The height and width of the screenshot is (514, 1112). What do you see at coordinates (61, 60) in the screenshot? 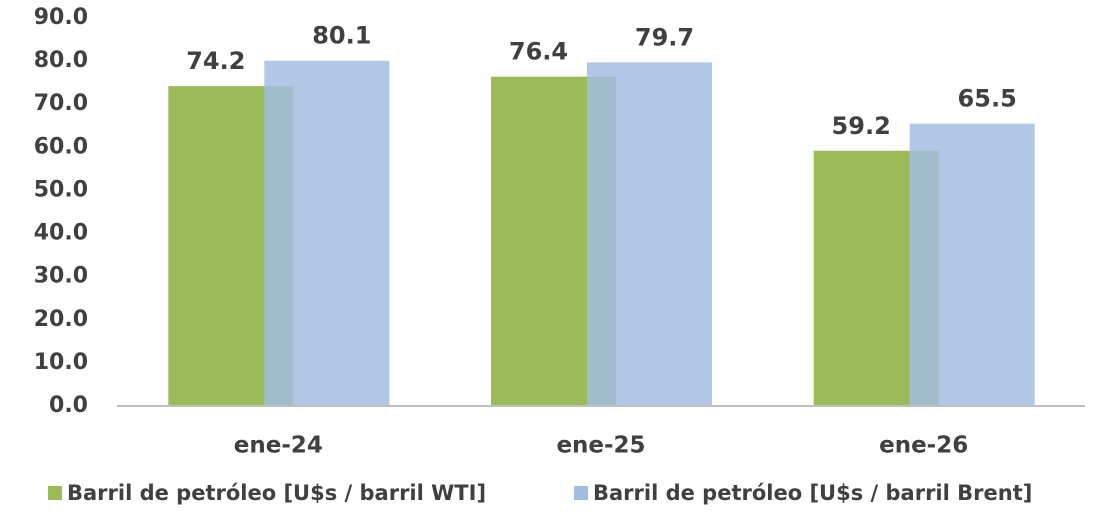
I see `y-tick-label: 80.0` at bounding box center [61, 60].